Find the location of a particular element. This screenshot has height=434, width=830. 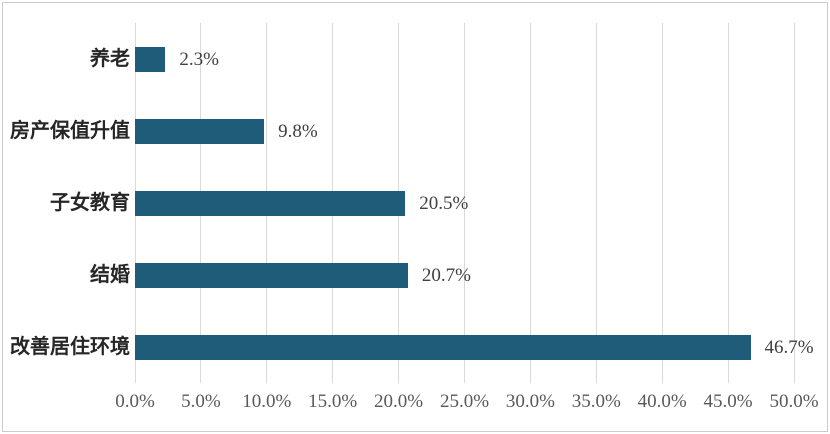

category-label: 改善居住环境 is located at coordinates (70, 347).